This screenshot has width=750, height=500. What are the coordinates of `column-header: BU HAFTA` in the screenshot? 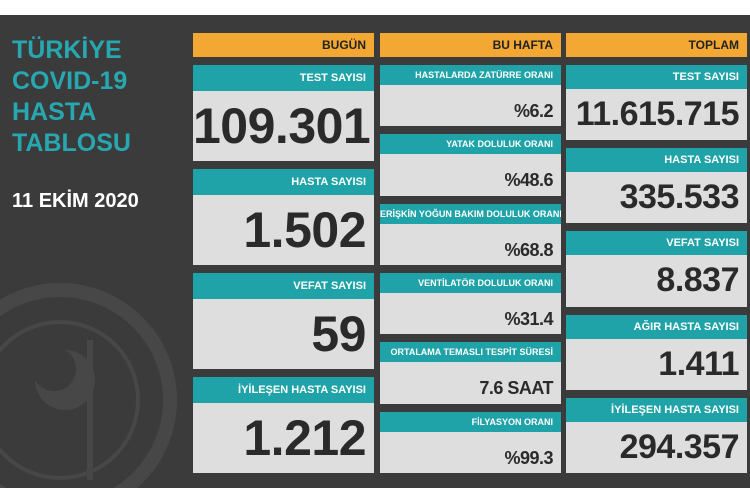 It's located at (470, 45).